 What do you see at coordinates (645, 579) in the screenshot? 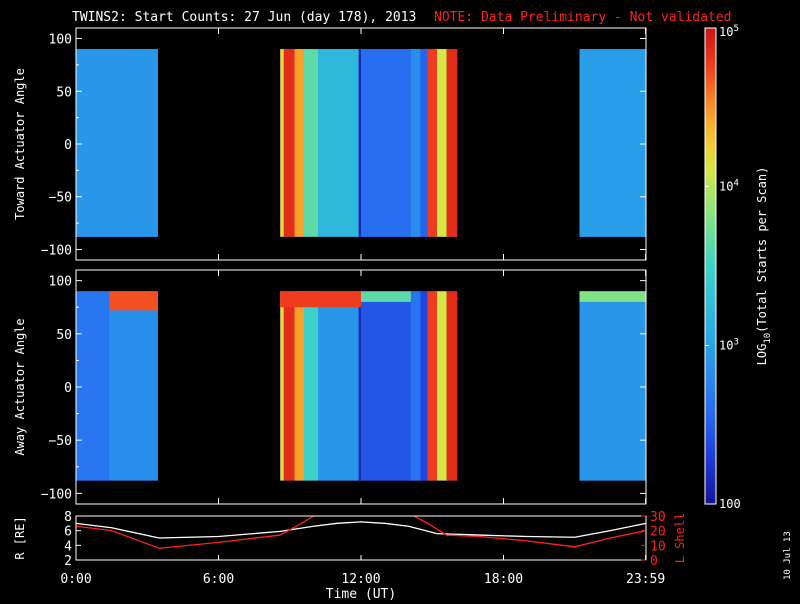
I see `x-tick-label: 23:59` at bounding box center [645, 579].